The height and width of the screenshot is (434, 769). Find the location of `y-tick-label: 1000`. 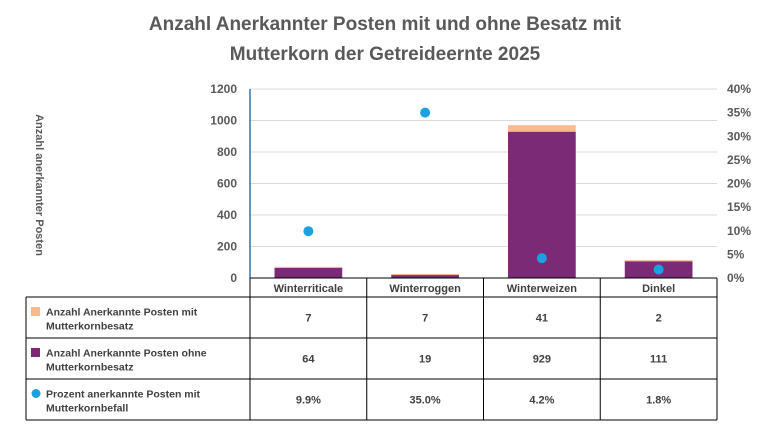

y-tick-label: 1000 is located at coordinates (223, 121).